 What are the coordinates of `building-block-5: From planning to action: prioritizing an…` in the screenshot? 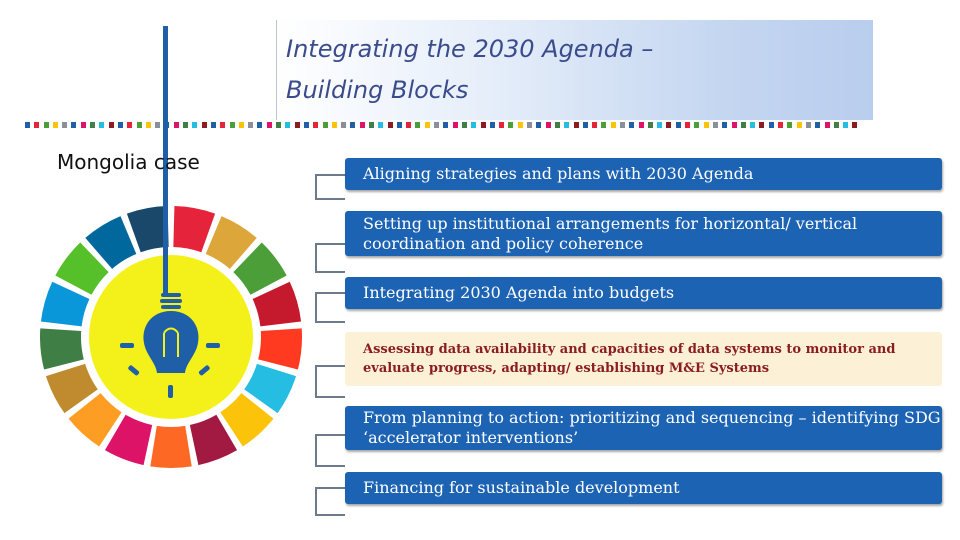 It's located at (643, 428).